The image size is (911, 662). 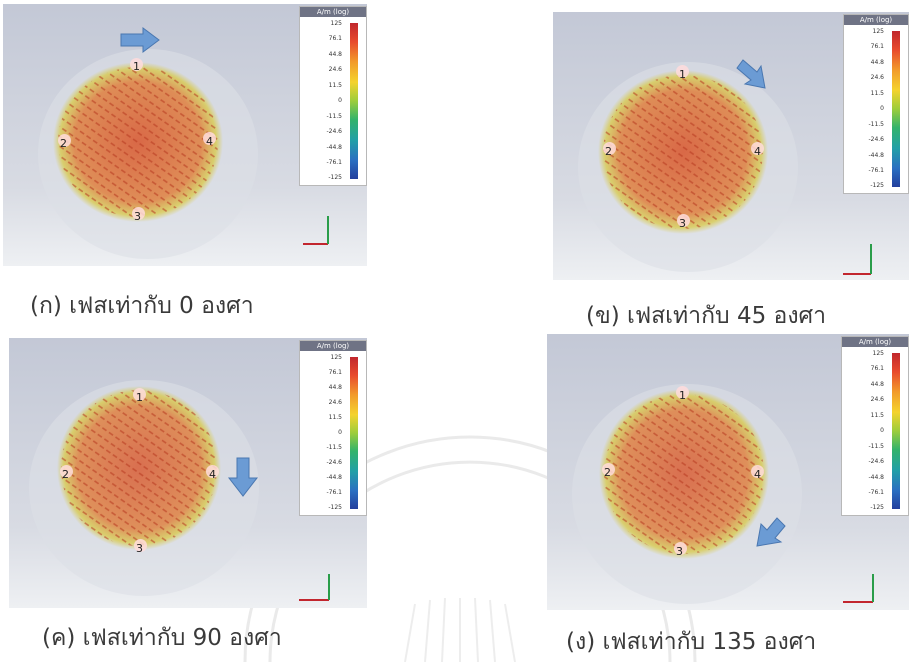 I want to click on figure-caption-d: (ง) เฟสเท่ากับ 135 องศา, so click(x=691, y=642).